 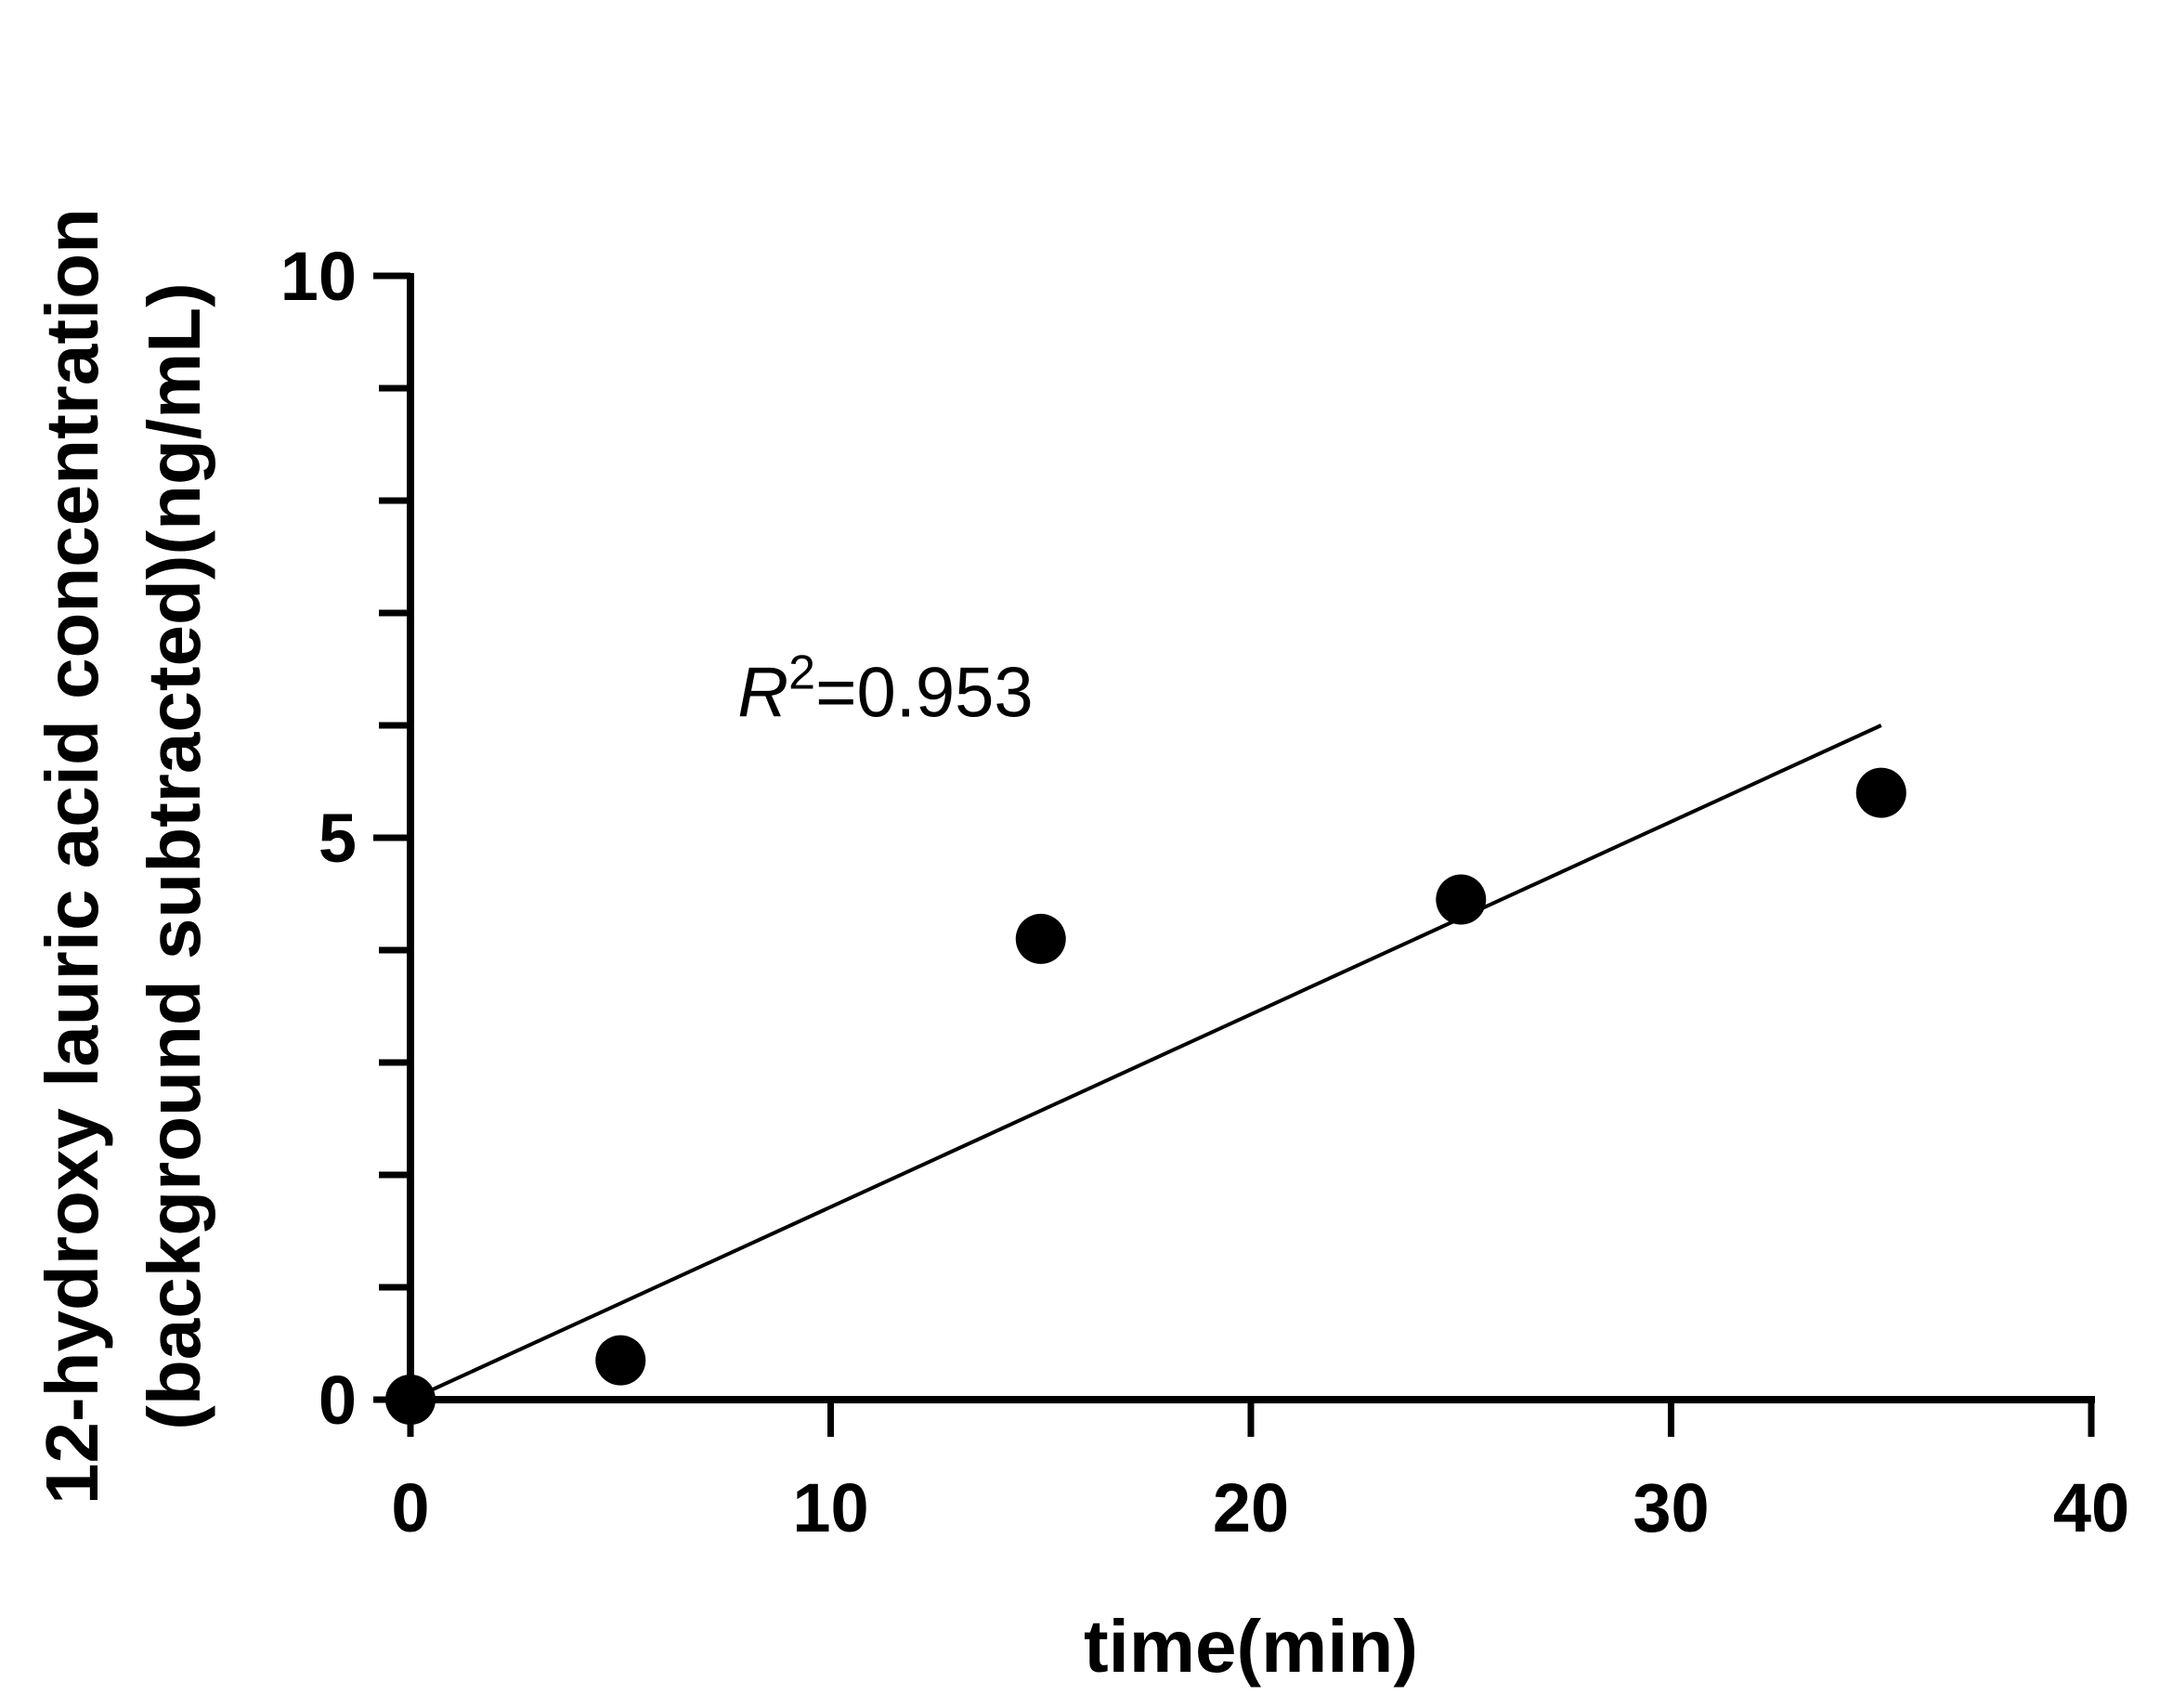 I want to click on y-tick-label: 5, so click(x=338, y=838).